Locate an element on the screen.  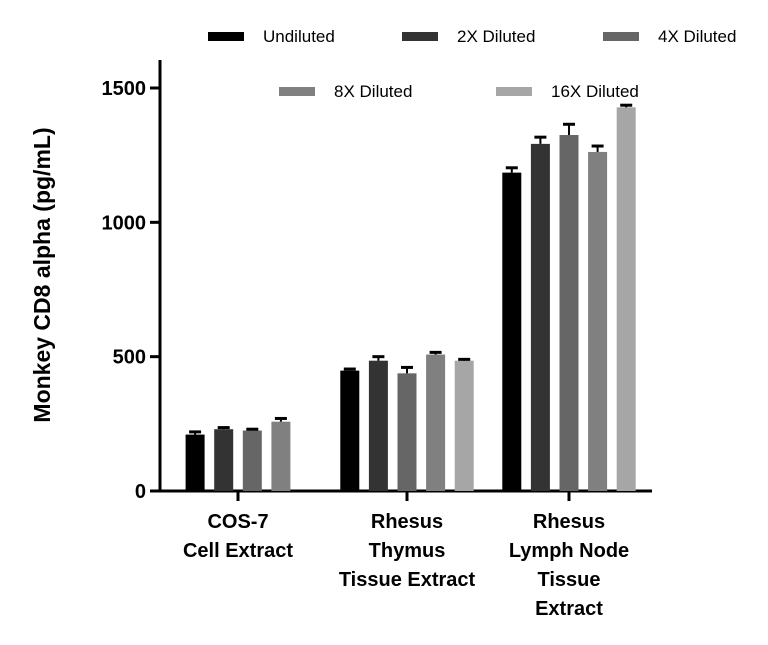
x-tick-label-line: Tissue is located at coordinates (569, 580).